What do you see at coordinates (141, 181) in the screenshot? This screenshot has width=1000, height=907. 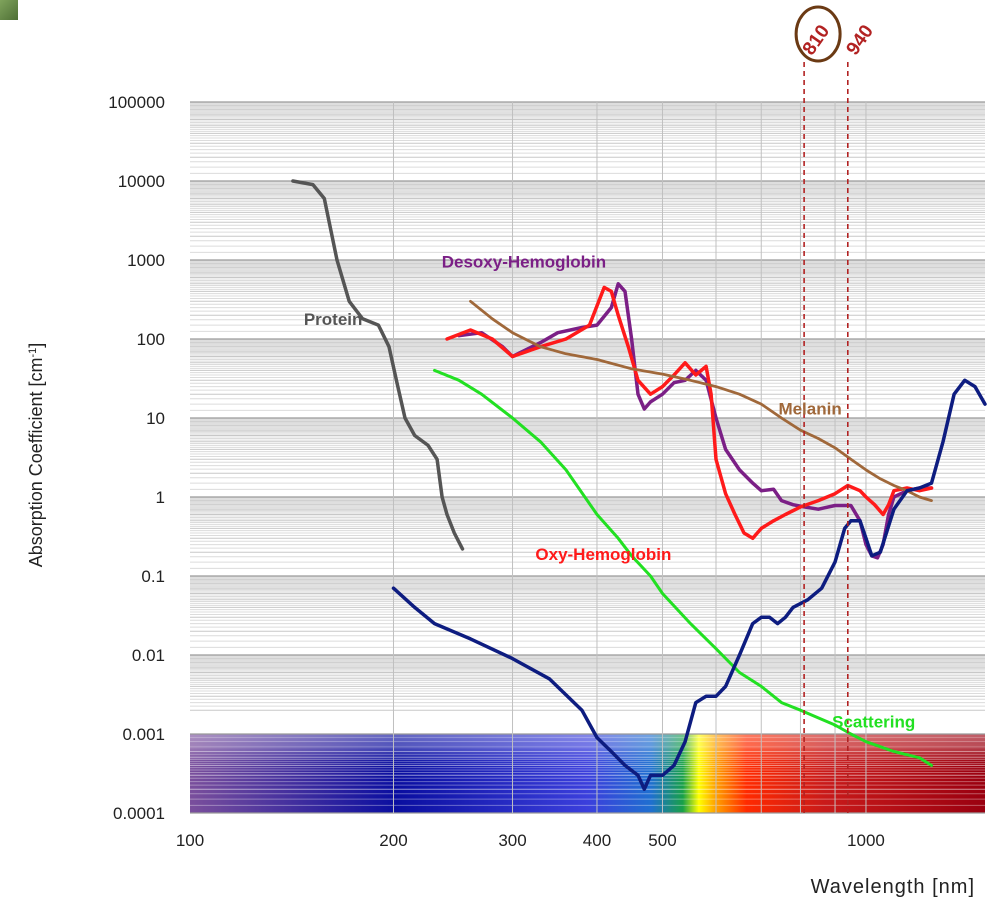 I see `y-tick-label: 10000` at bounding box center [141, 181].